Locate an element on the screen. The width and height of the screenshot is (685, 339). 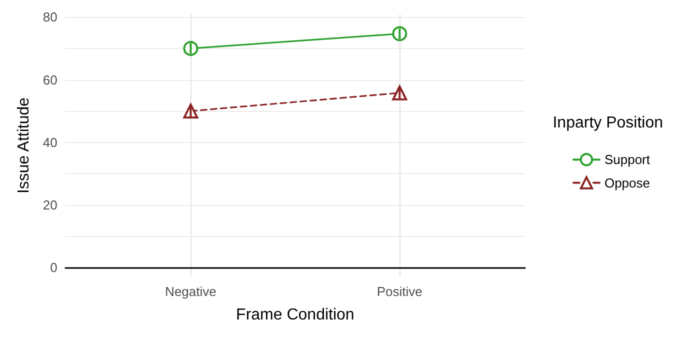
legend-label: Support is located at coordinates (627, 160).